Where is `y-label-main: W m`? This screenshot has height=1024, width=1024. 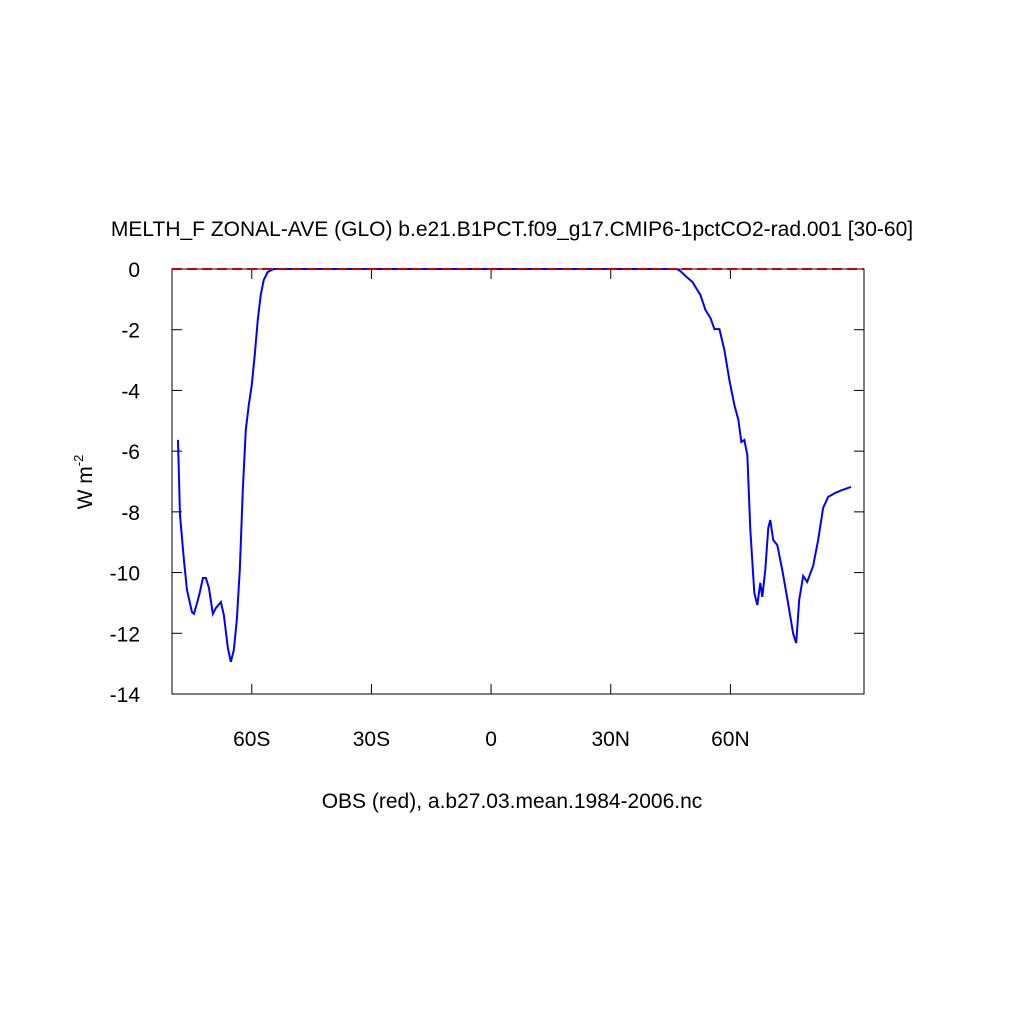 y-label-main: W m is located at coordinates (85, 487).